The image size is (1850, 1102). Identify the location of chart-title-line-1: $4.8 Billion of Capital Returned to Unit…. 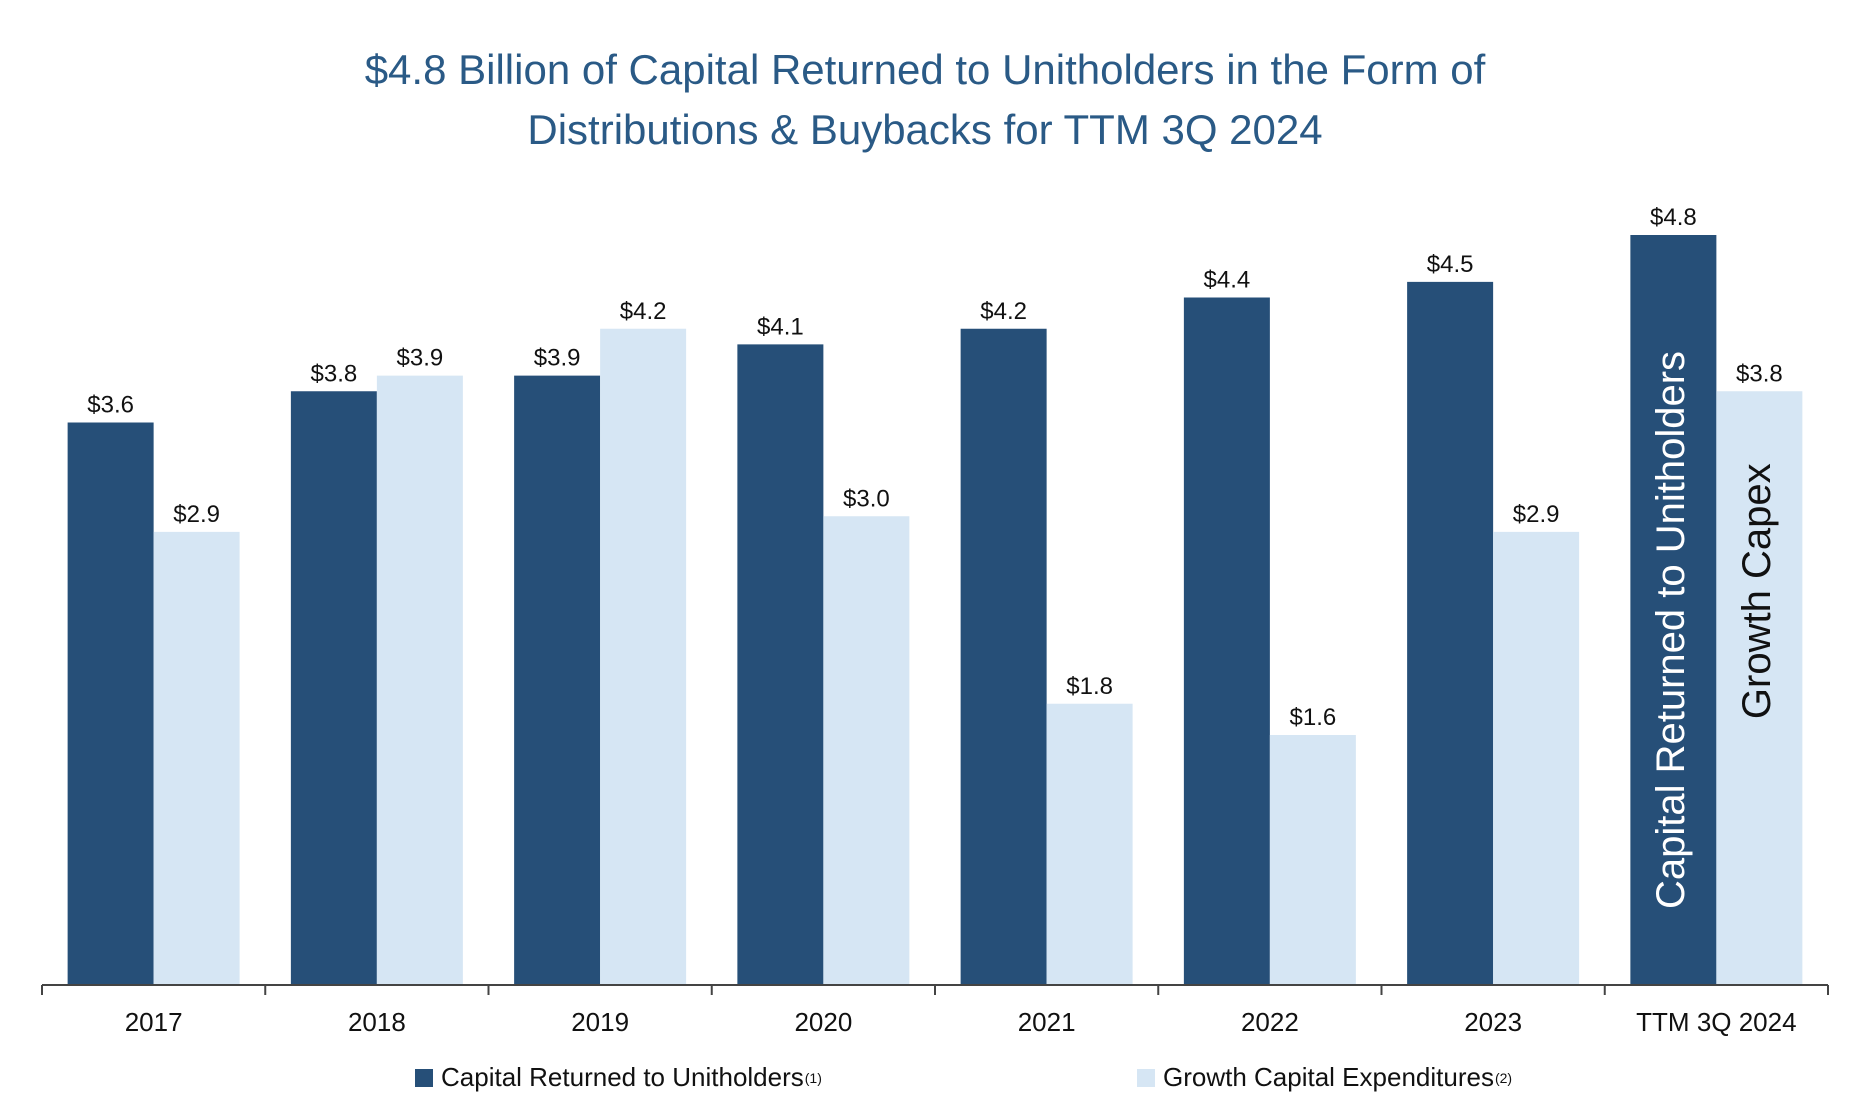
(925, 69).